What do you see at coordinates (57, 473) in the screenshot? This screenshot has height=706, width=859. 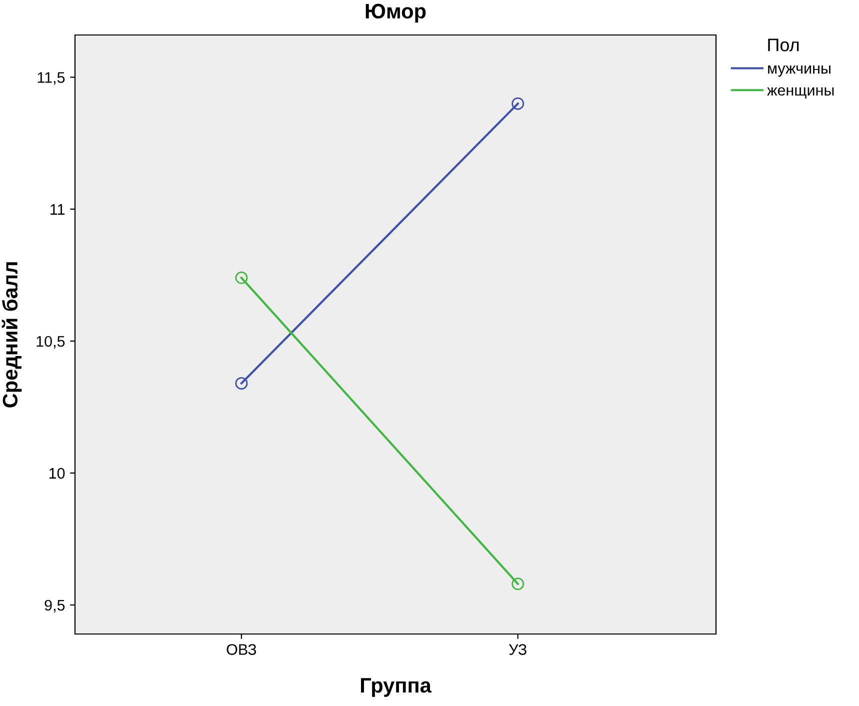 I see `y-tick-label: 10` at bounding box center [57, 473].